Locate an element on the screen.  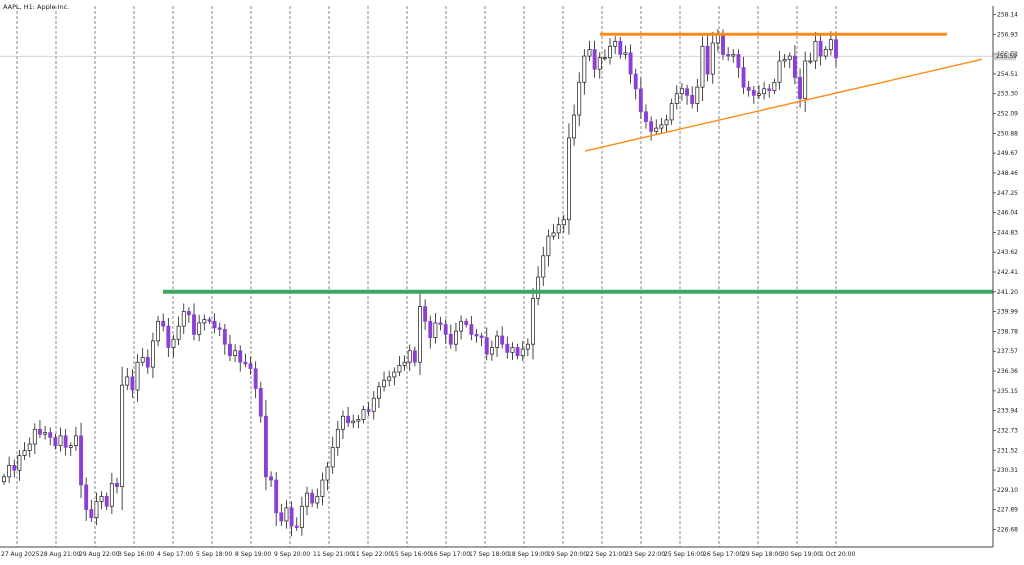
y-tick-label: 248.46 is located at coordinates (1007, 173).